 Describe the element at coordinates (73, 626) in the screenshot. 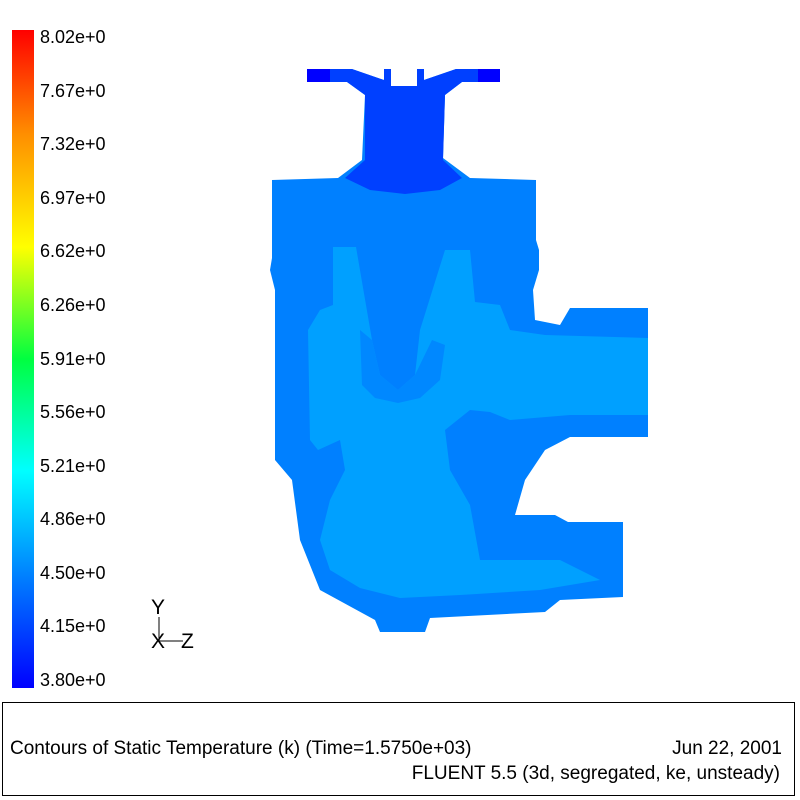

I see `colorbar-label: 4.15e+0` at that location.